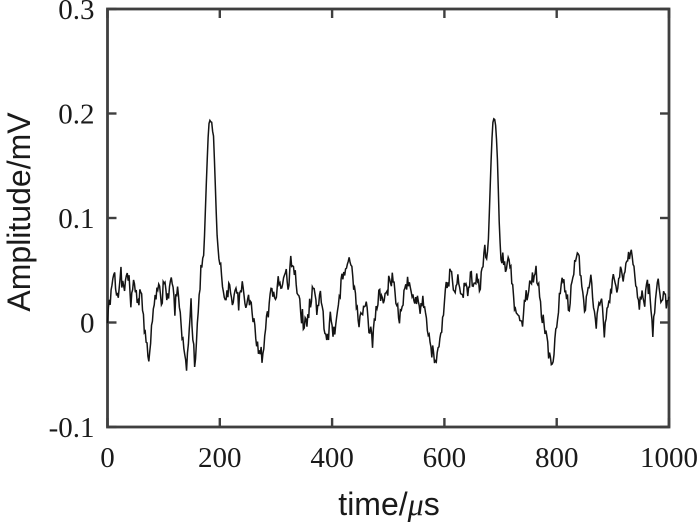  I want to click on x-tick-label: 400, so click(332, 458).